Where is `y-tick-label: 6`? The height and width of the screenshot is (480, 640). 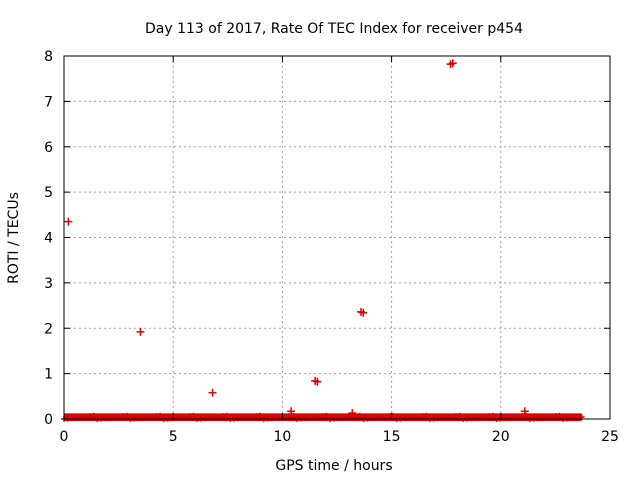 y-tick-label: 6 is located at coordinates (48, 148).